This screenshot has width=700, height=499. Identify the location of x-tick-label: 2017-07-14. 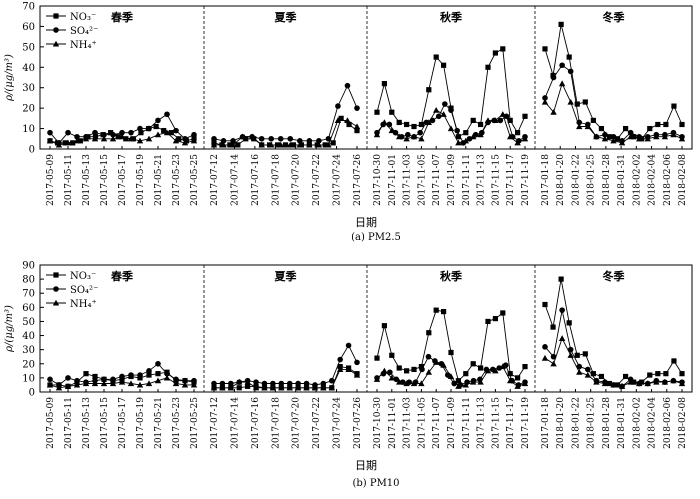
(235, 180).